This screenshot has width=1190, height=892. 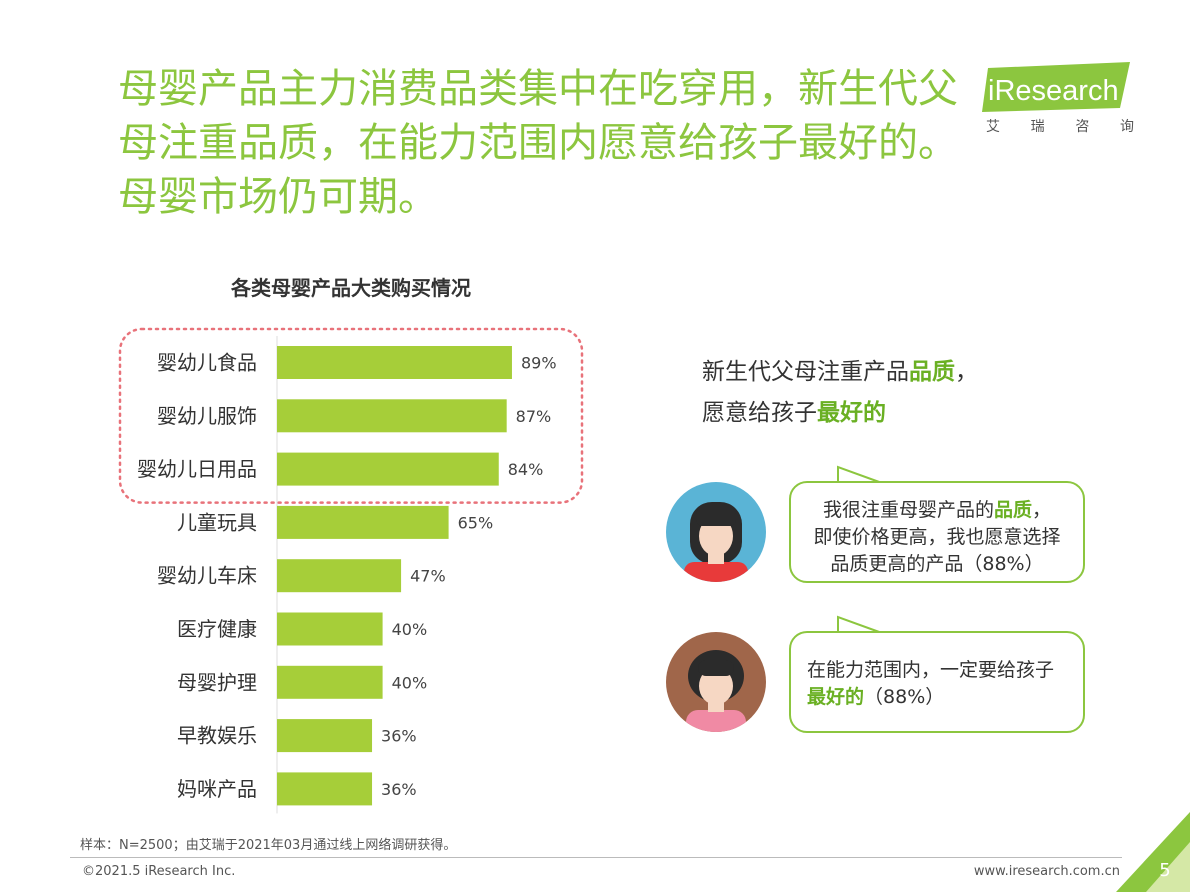 I want to click on category-label: 早教娱乐, so click(x=217, y=736).